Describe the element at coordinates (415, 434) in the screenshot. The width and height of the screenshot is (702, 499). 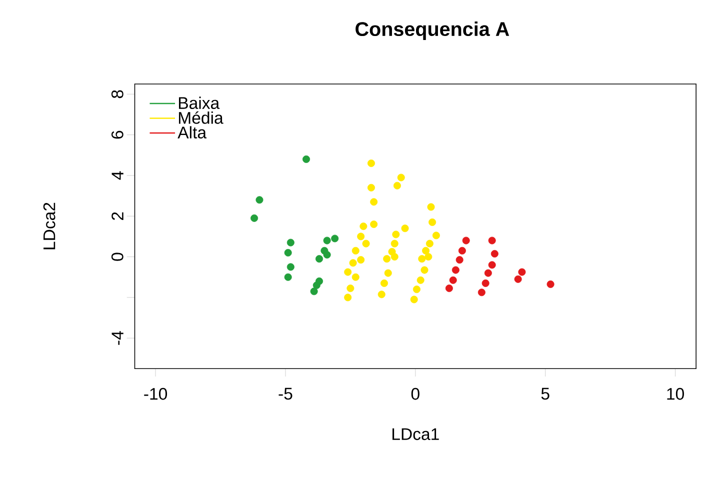
I see `x-axis-title: LDca1` at that location.